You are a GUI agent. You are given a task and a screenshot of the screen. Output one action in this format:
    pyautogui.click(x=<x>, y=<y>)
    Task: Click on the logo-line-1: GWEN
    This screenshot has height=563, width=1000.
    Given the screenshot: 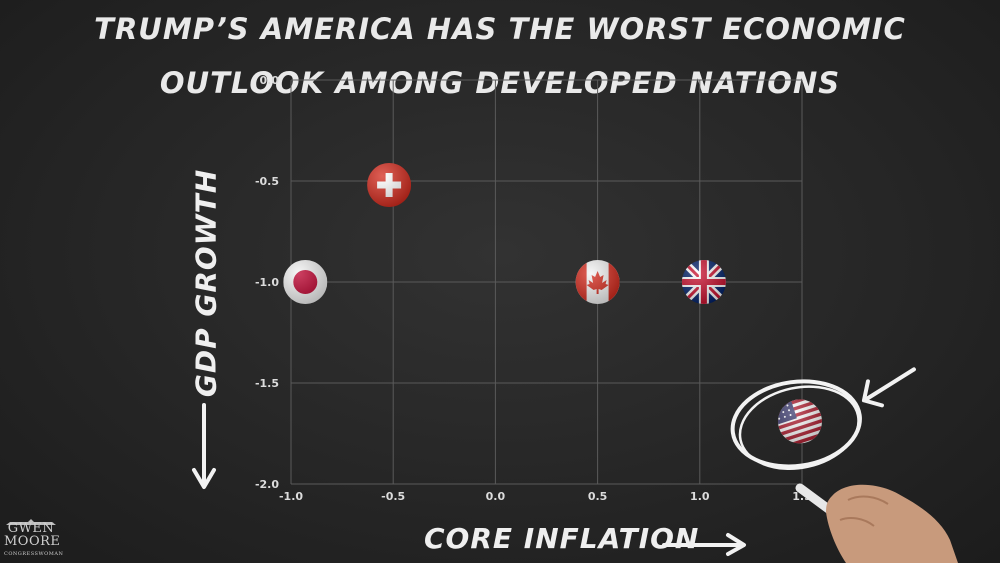 What is the action you would take?
    pyautogui.click(x=31, y=528)
    